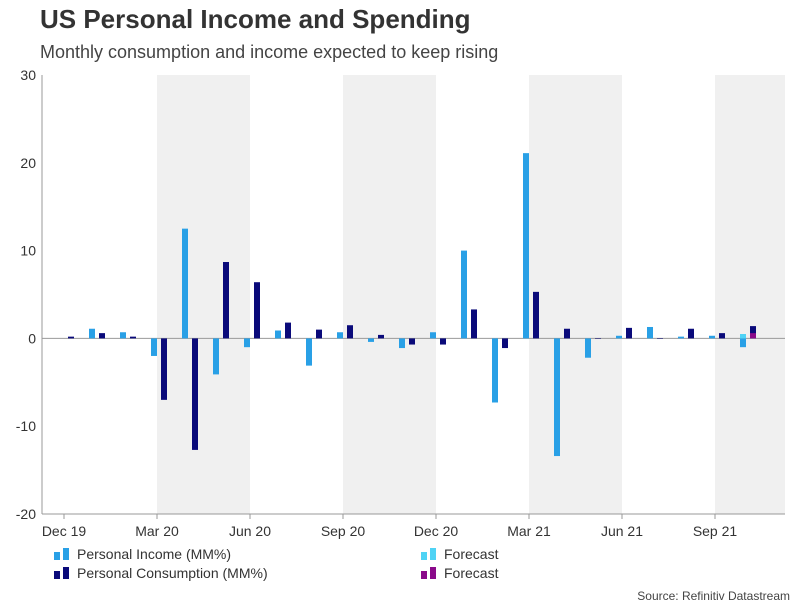  What do you see at coordinates (28, 163) in the screenshot?
I see `y-tick-label: 20` at bounding box center [28, 163].